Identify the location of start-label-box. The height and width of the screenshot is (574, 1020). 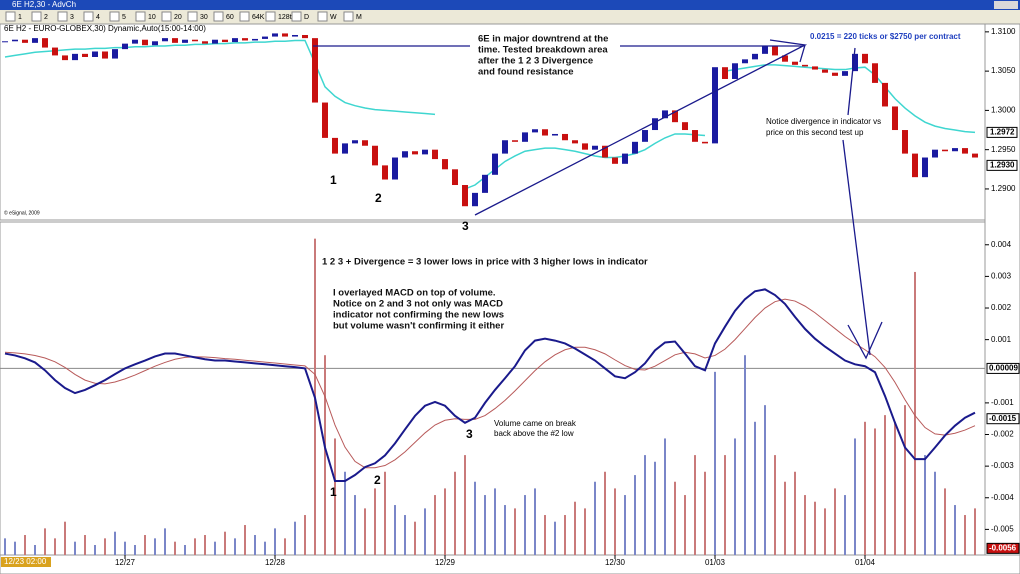
(26, 562).